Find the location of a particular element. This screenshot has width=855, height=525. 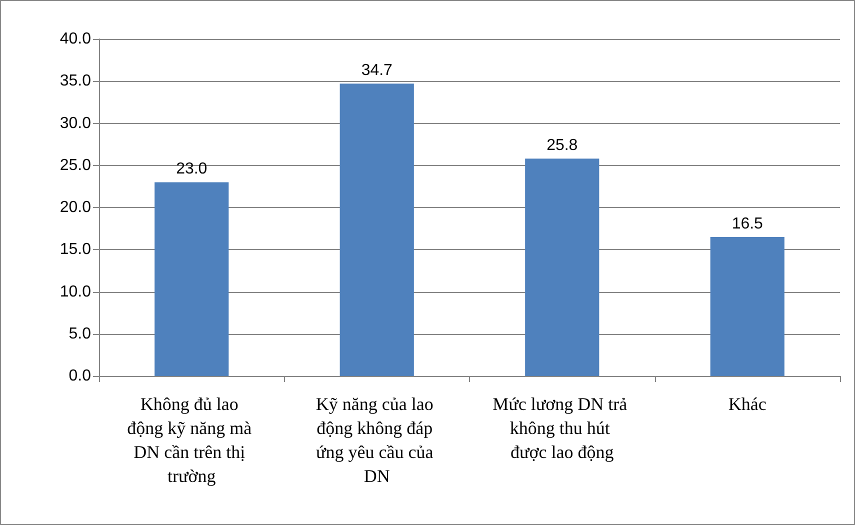

y-tick-label: 35.0 is located at coordinates (76, 81).